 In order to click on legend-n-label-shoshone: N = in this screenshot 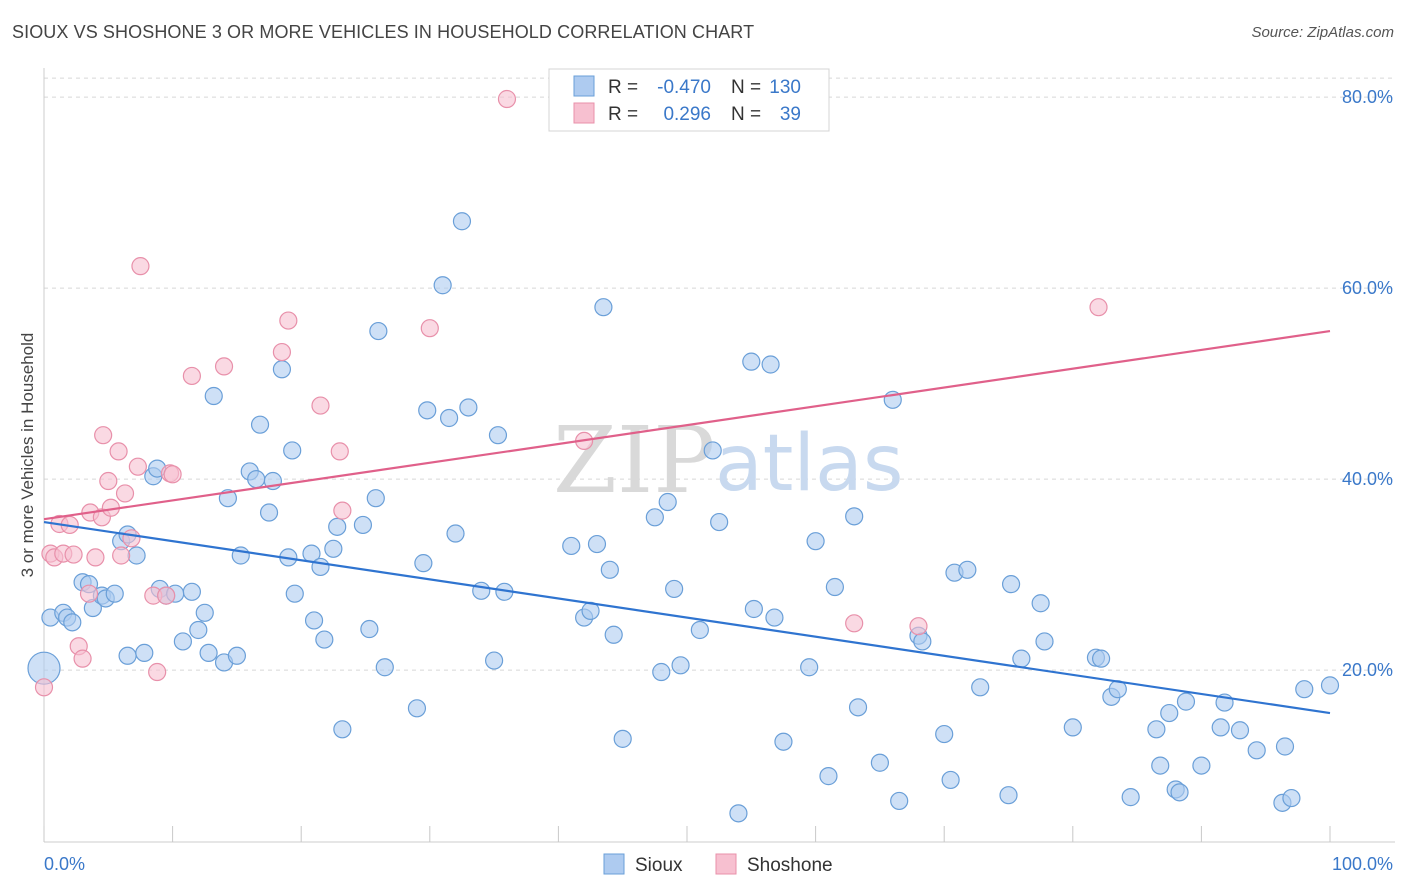, I will do `click(746, 114)`.